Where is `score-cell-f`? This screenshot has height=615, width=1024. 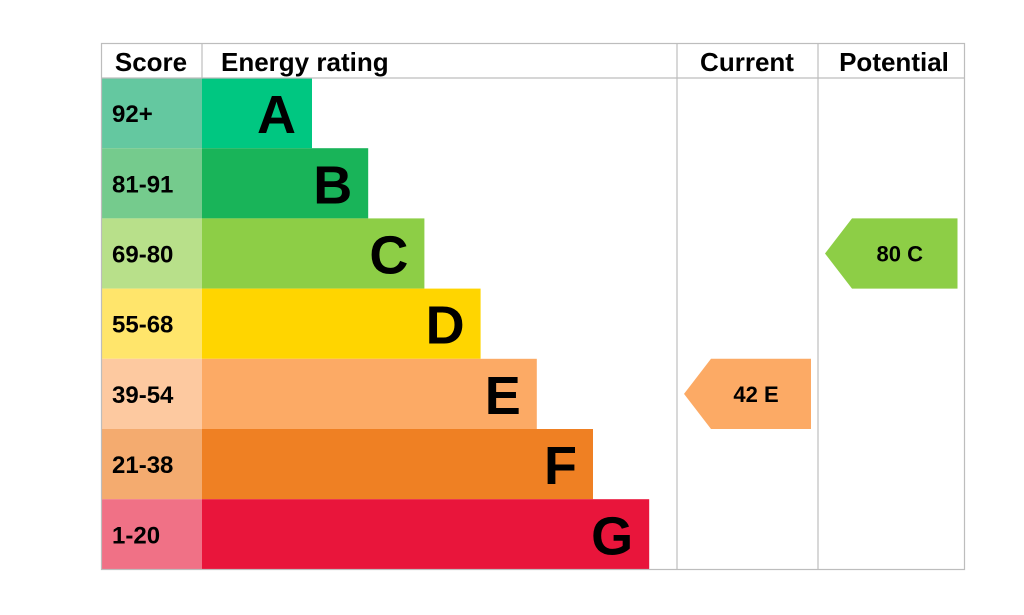
score-cell-f is located at coordinates (151, 464).